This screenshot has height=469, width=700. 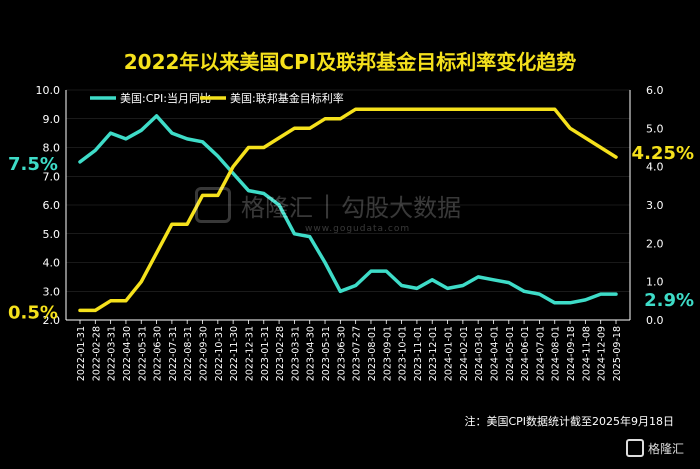 What do you see at coordinates (287, 98) in the screenshot?
I see `legend-entry: 美国:联邦基金目标利率` at bounding box center [287, 98].